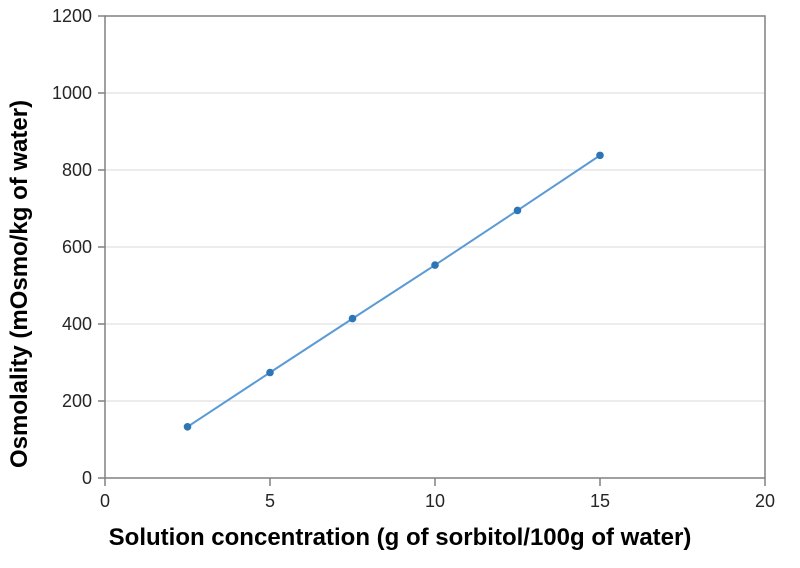  What do you see at coordinates (72, 16) in the screenshot?
I see `y-tick-label-1200: 1200` at bounding box center [72, 16].